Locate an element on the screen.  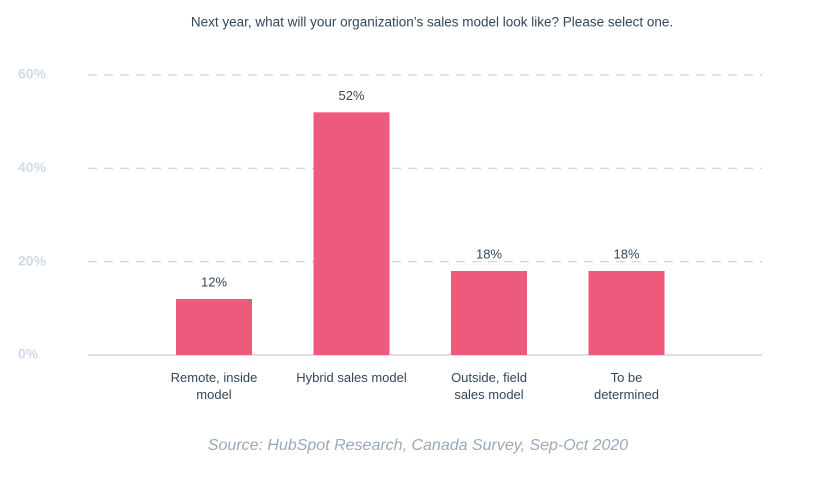
value-label: 12% is located at coordinates (214, 281).